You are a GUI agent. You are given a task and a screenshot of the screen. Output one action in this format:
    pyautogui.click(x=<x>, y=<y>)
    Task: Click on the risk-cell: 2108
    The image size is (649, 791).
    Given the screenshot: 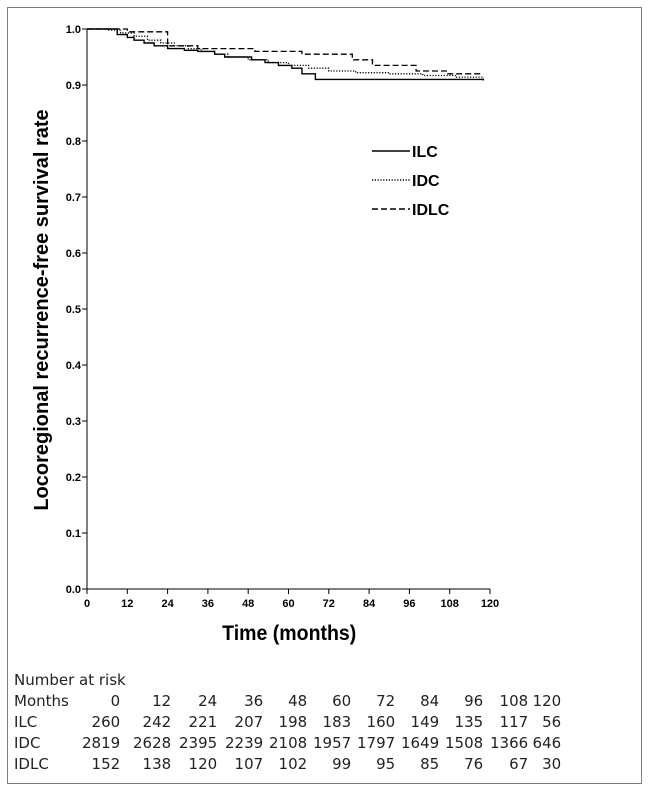 What is the action you would take?
    pyautogui.click(x=288, y=743)
    